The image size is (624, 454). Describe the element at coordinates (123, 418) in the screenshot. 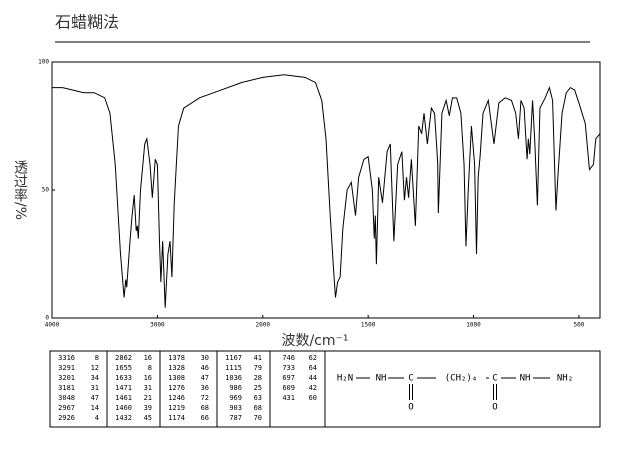

I see `peak-wavenumber: 1432` at that location.